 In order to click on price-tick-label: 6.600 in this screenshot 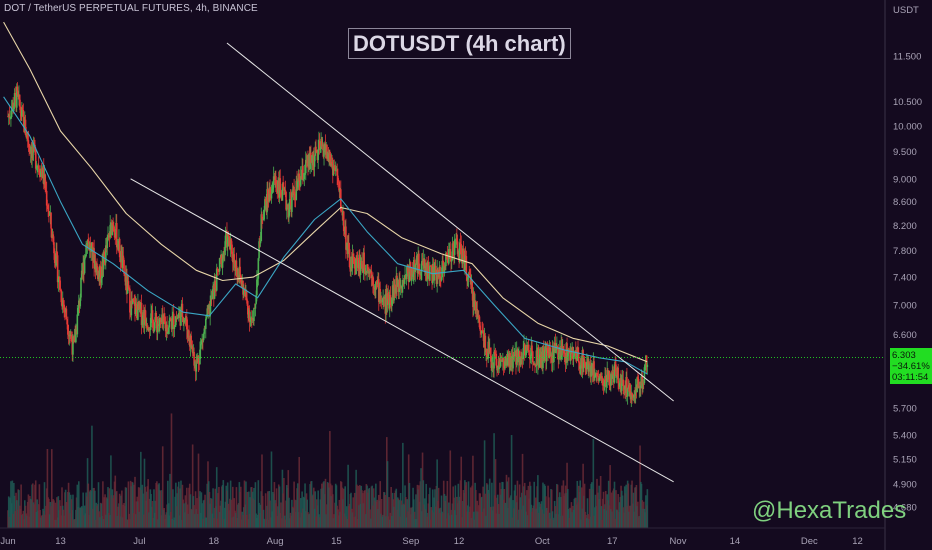, I will do `click(905, 335)`.